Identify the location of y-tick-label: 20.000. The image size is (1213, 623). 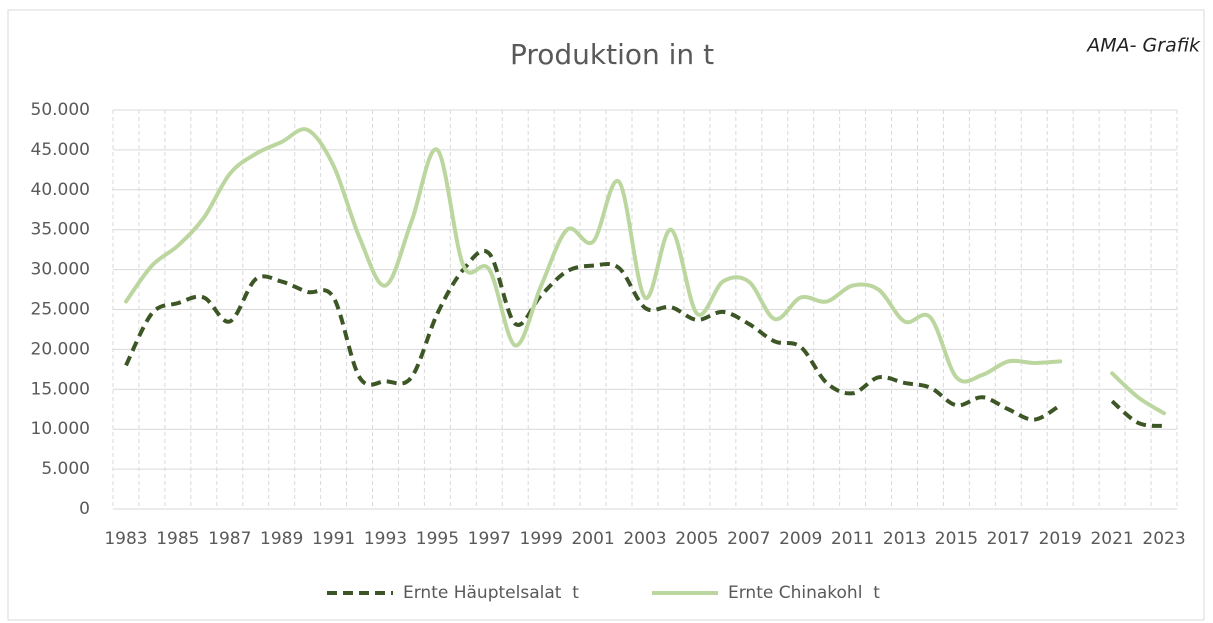
(60, 349).